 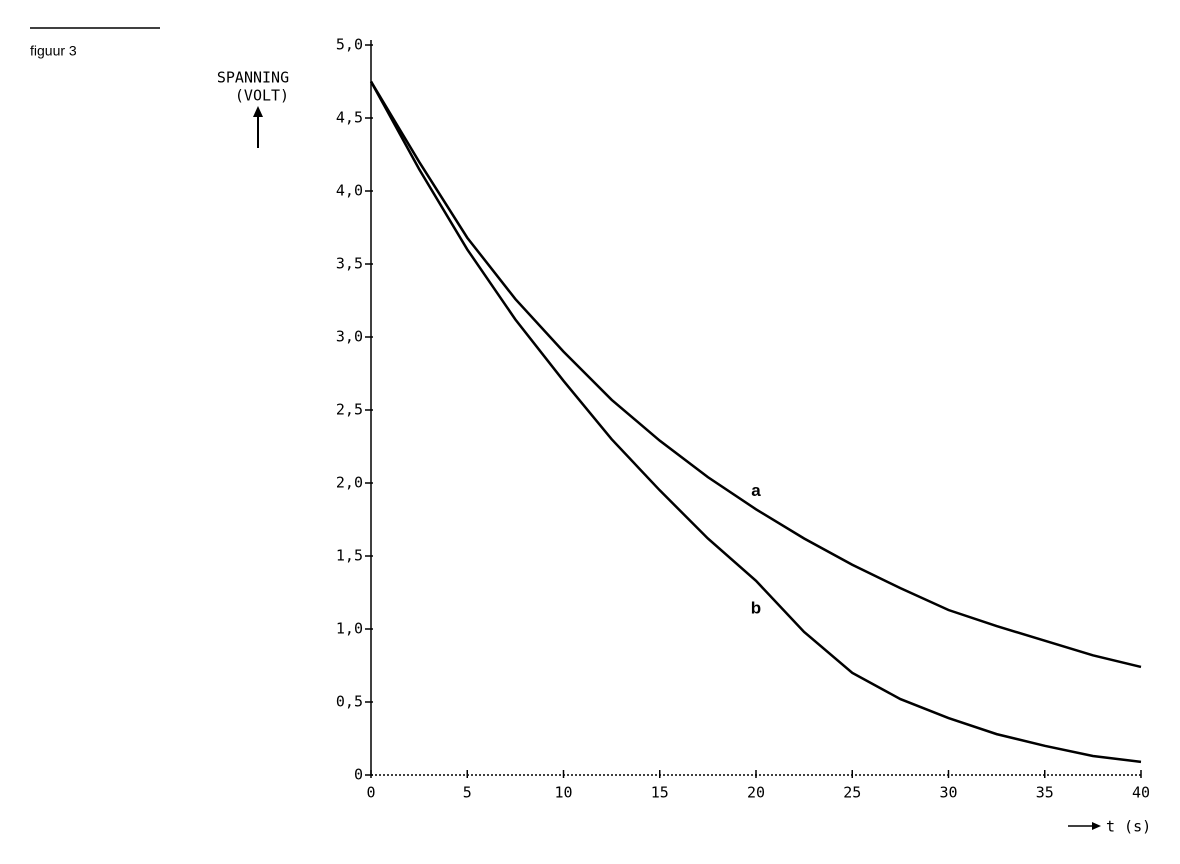 I want to click on y-tick-label: 1,0, so click(x=349, y=629).